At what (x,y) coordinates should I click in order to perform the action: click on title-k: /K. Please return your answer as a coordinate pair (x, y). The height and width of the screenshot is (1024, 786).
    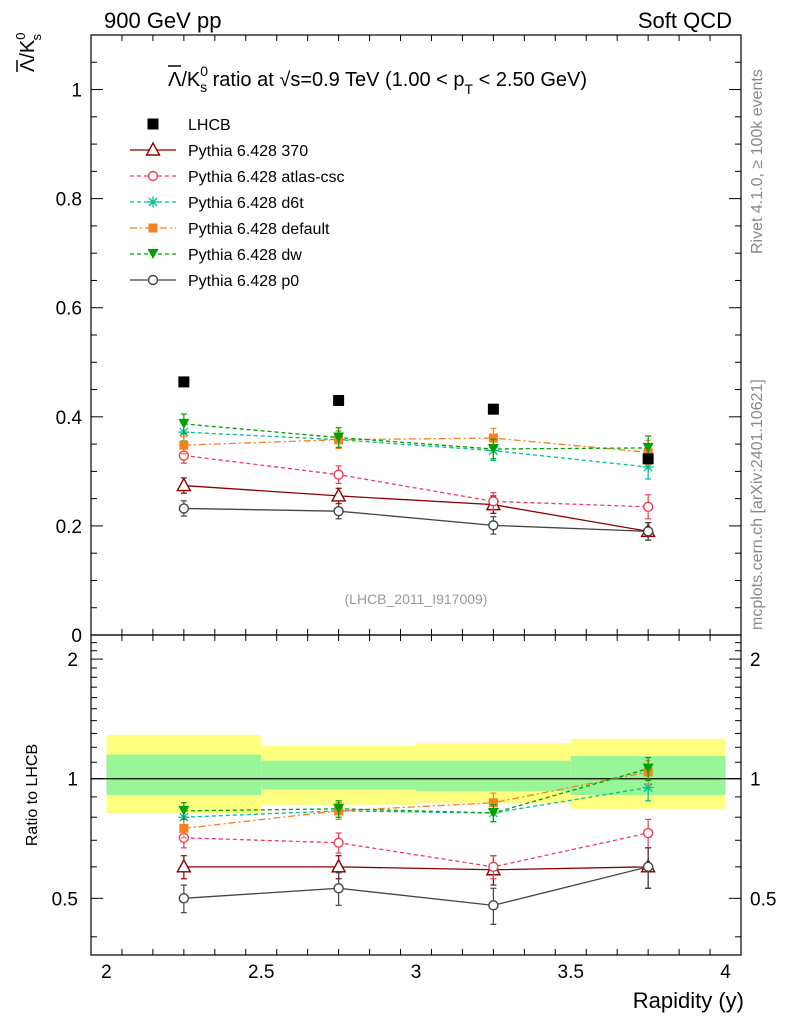
    Looking at the image, I should click on (191, 80).